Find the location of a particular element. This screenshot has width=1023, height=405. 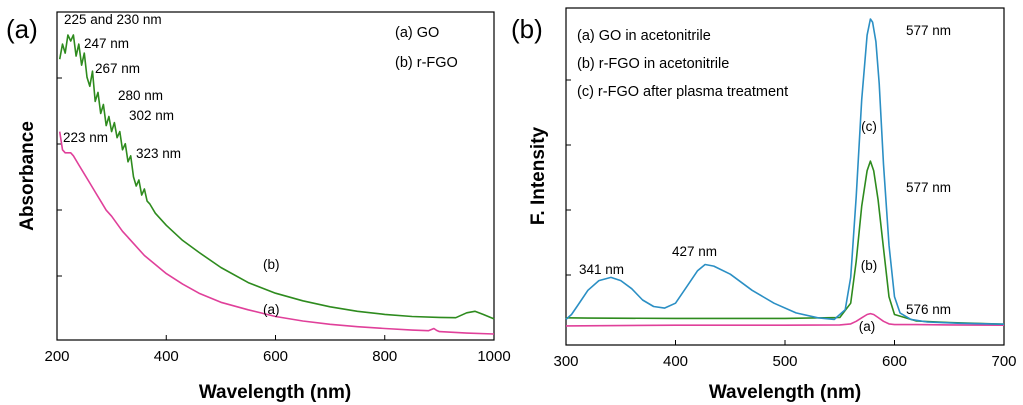

peak-annotation: 576 nm is located at coordinates (928, 309).